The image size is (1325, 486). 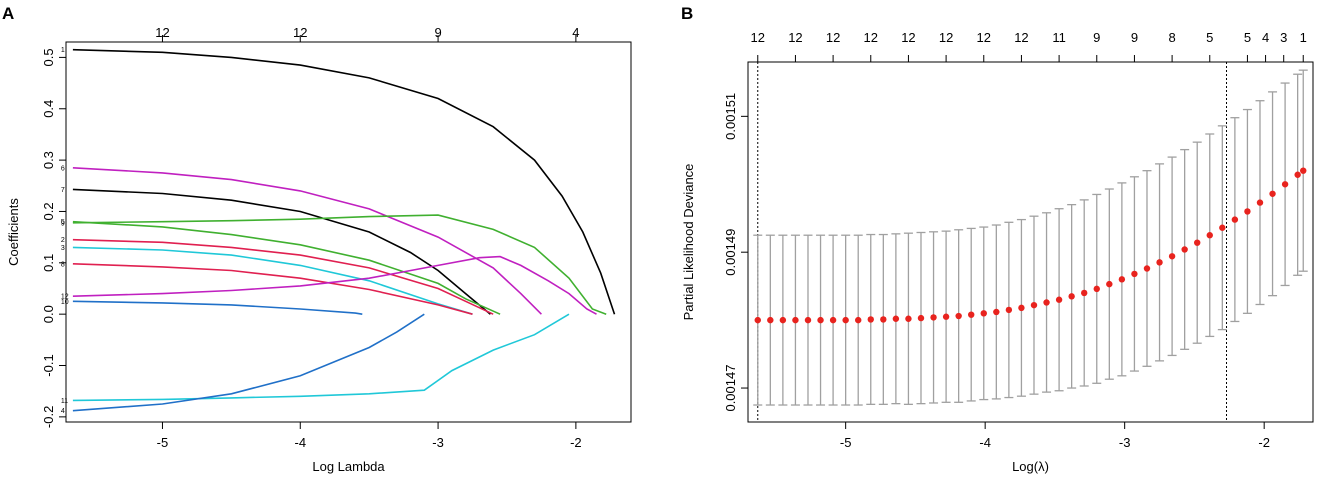 What do you see at coordinates (63, 264) in the screenshot?
I see `coef-path-label: 8` at bounding box center [63, 264].